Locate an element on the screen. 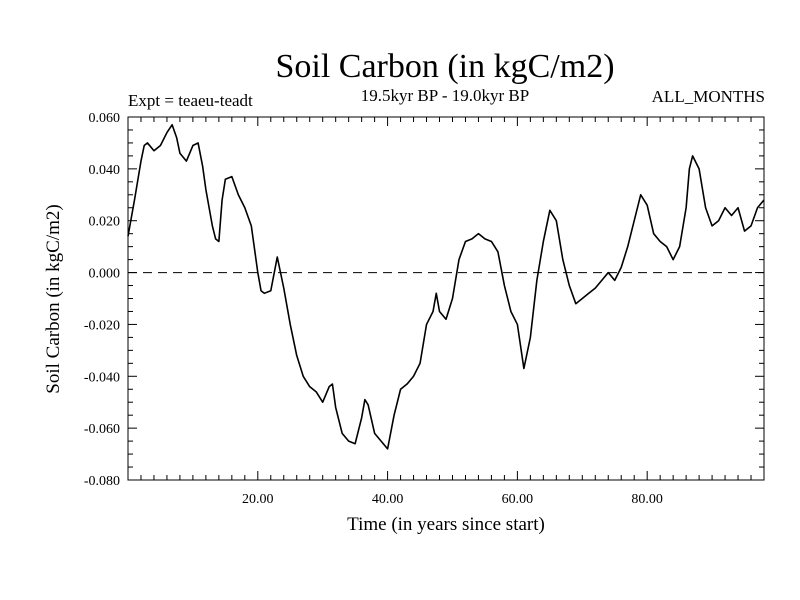  y-tick-label: 0.020 is located at coordinates (105, 222).